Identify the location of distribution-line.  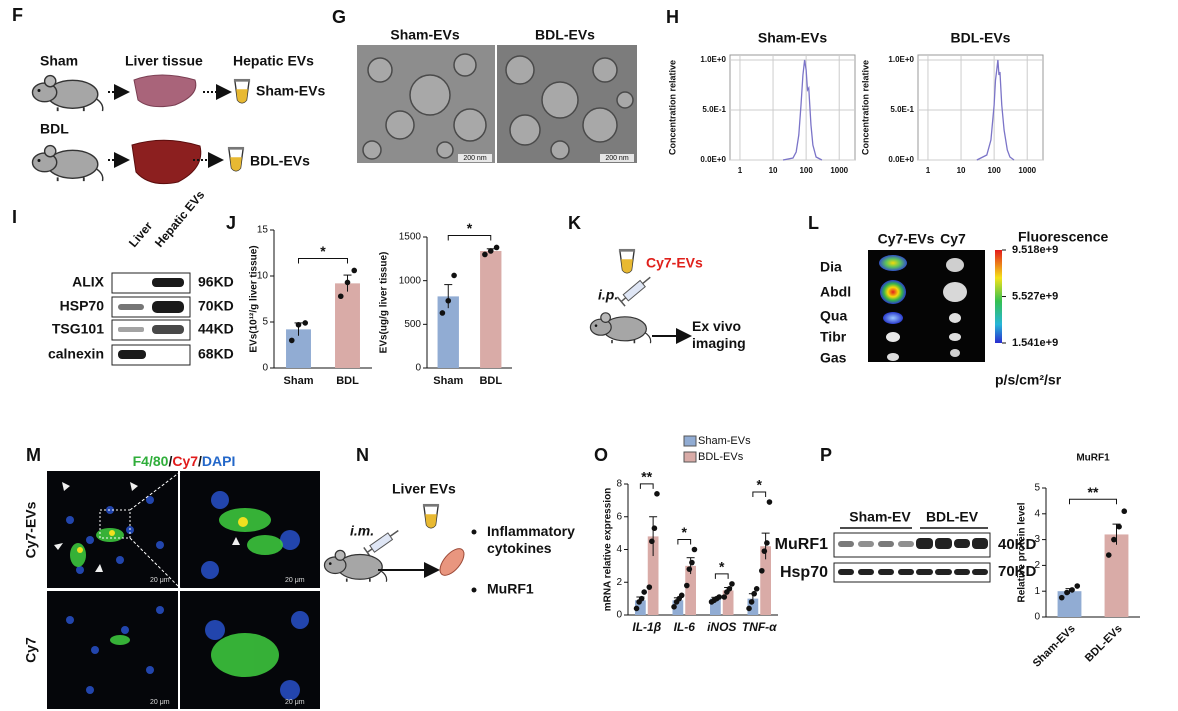
(802, 110).